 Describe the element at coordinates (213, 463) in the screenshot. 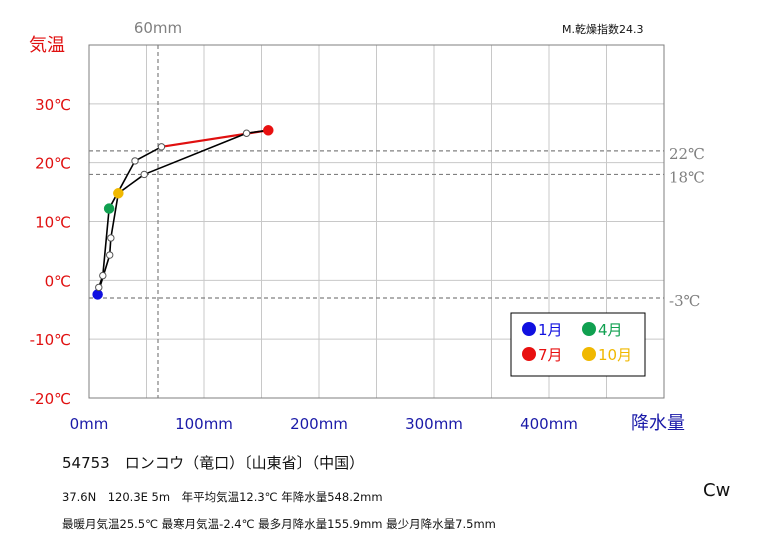

I see `station-title: 54753 ロンコウ（竜口）〔山東省〕（中国）` at that location.